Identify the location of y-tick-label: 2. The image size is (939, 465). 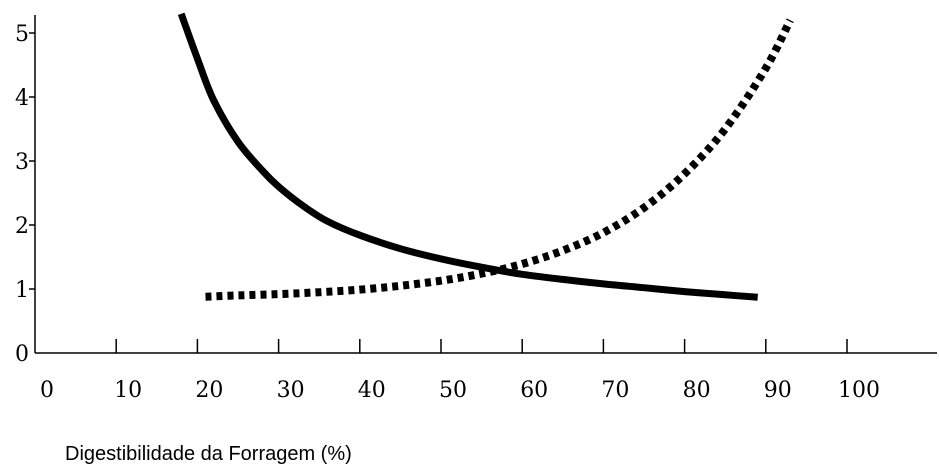
(22, 226).